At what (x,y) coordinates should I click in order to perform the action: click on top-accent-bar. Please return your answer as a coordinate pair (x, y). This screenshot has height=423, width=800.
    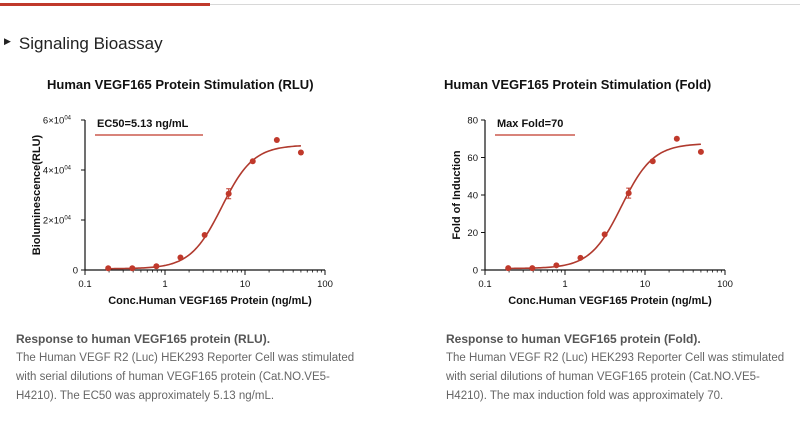
    Looking at the image, I should click on (105, 4).